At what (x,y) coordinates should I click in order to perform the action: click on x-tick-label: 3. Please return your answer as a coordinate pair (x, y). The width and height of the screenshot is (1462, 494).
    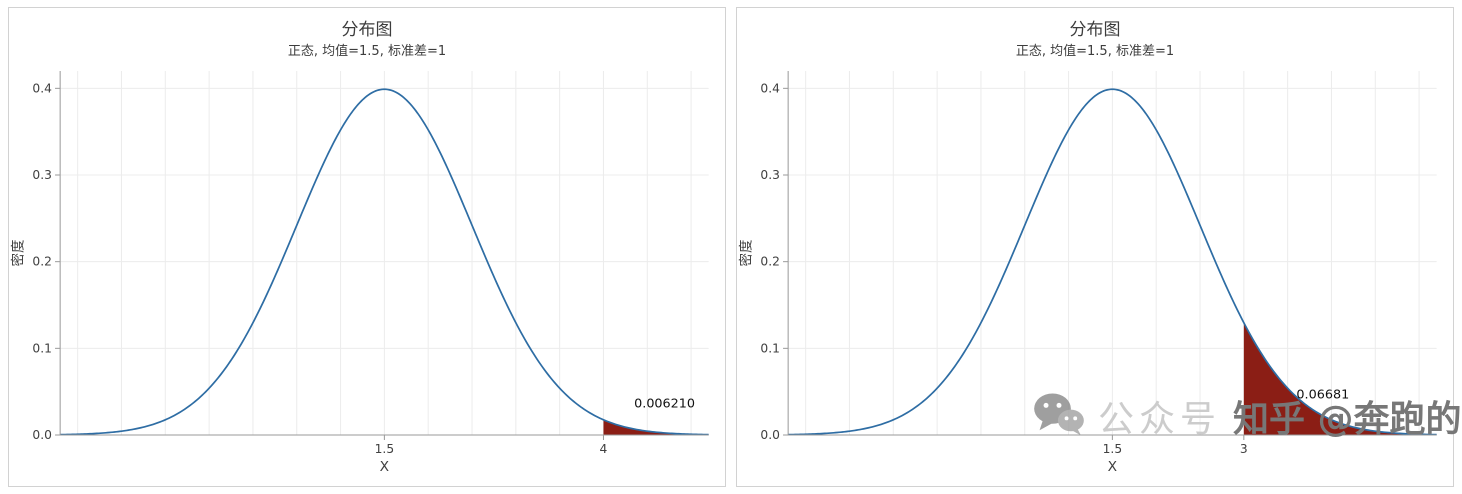
    Looking at the image, I should click on (1244, 449).